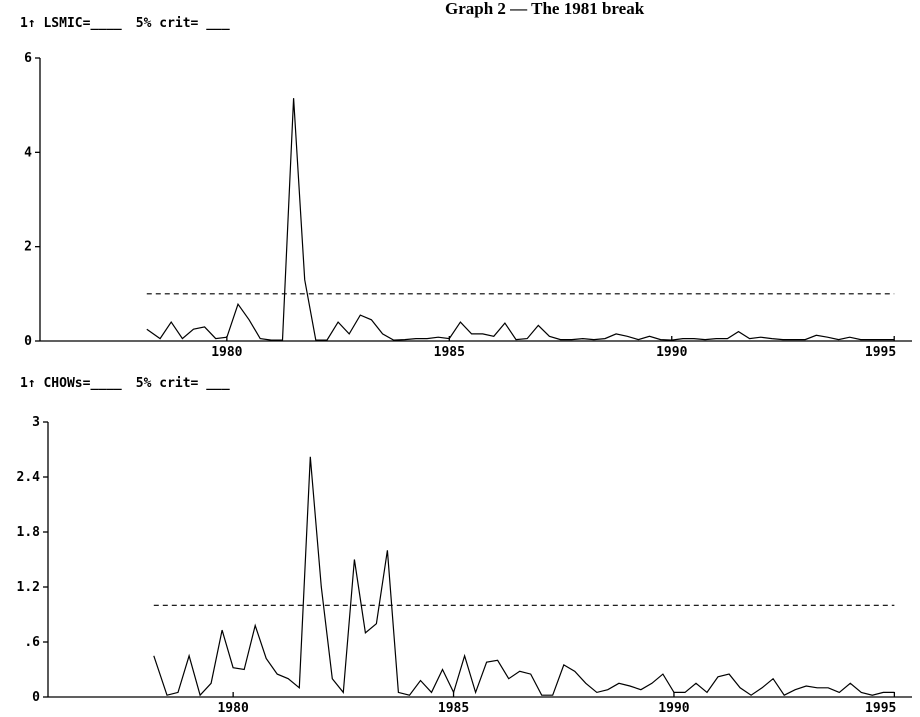 This screenshot has width=920, height=717. Describe the element at coordinates (880, 708) in the screenshot. I see `chows-x-tick-label: 1995` at that location.